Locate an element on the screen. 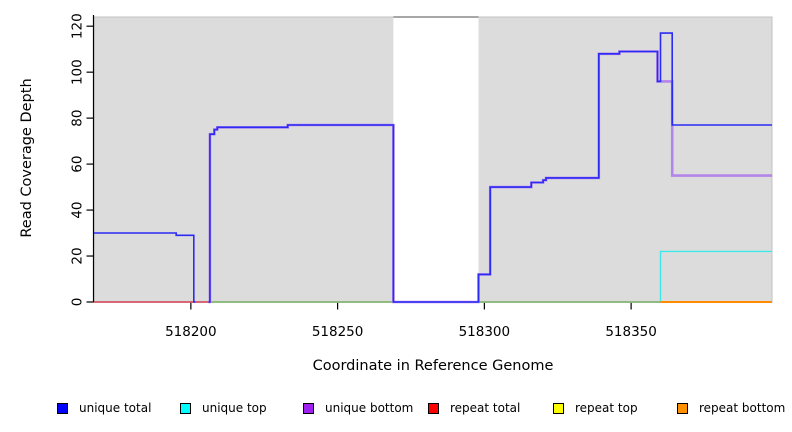 The image size is (792, 432). legend-label-repeat-total: repeat total is located at coordinates (485, 408).